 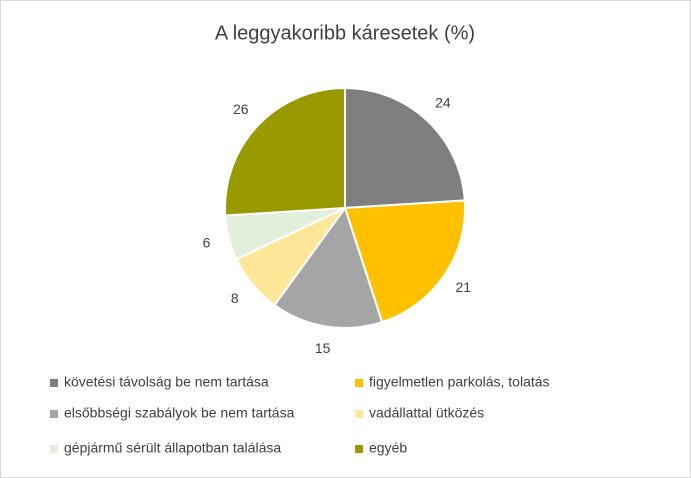 What do you see at coordinates (388, 448) in the screenshot?
I see `legend-label: egyéb` at bounding box center [388, 448].